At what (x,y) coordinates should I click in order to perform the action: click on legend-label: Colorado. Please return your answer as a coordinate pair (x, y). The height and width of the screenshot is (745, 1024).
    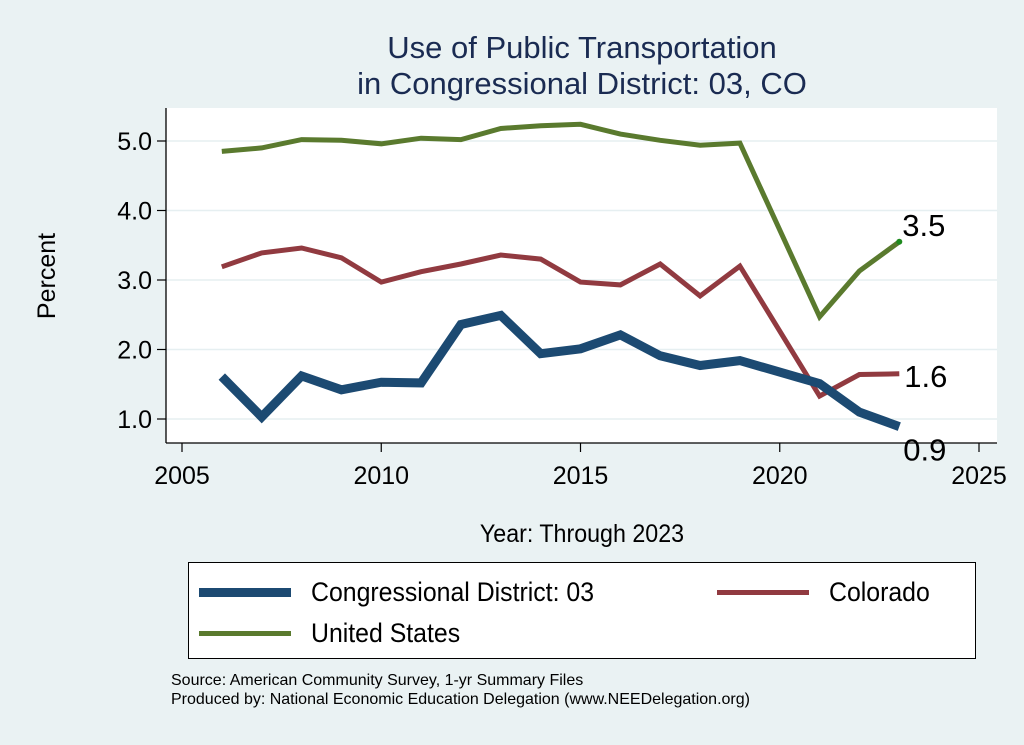
    Looking at the image, I should click on (879, 592).